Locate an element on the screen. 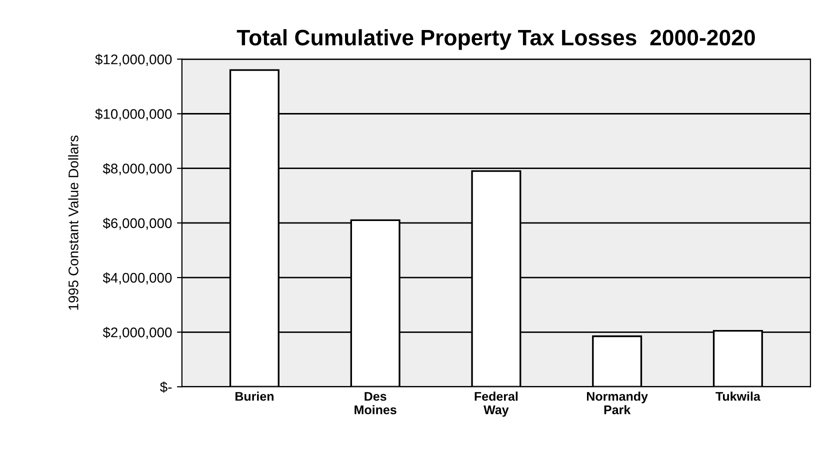 Image resolution: width=827 pixels, height=455 pixels. x-tick-label: Federal Way is located at coordinates (496, 404).